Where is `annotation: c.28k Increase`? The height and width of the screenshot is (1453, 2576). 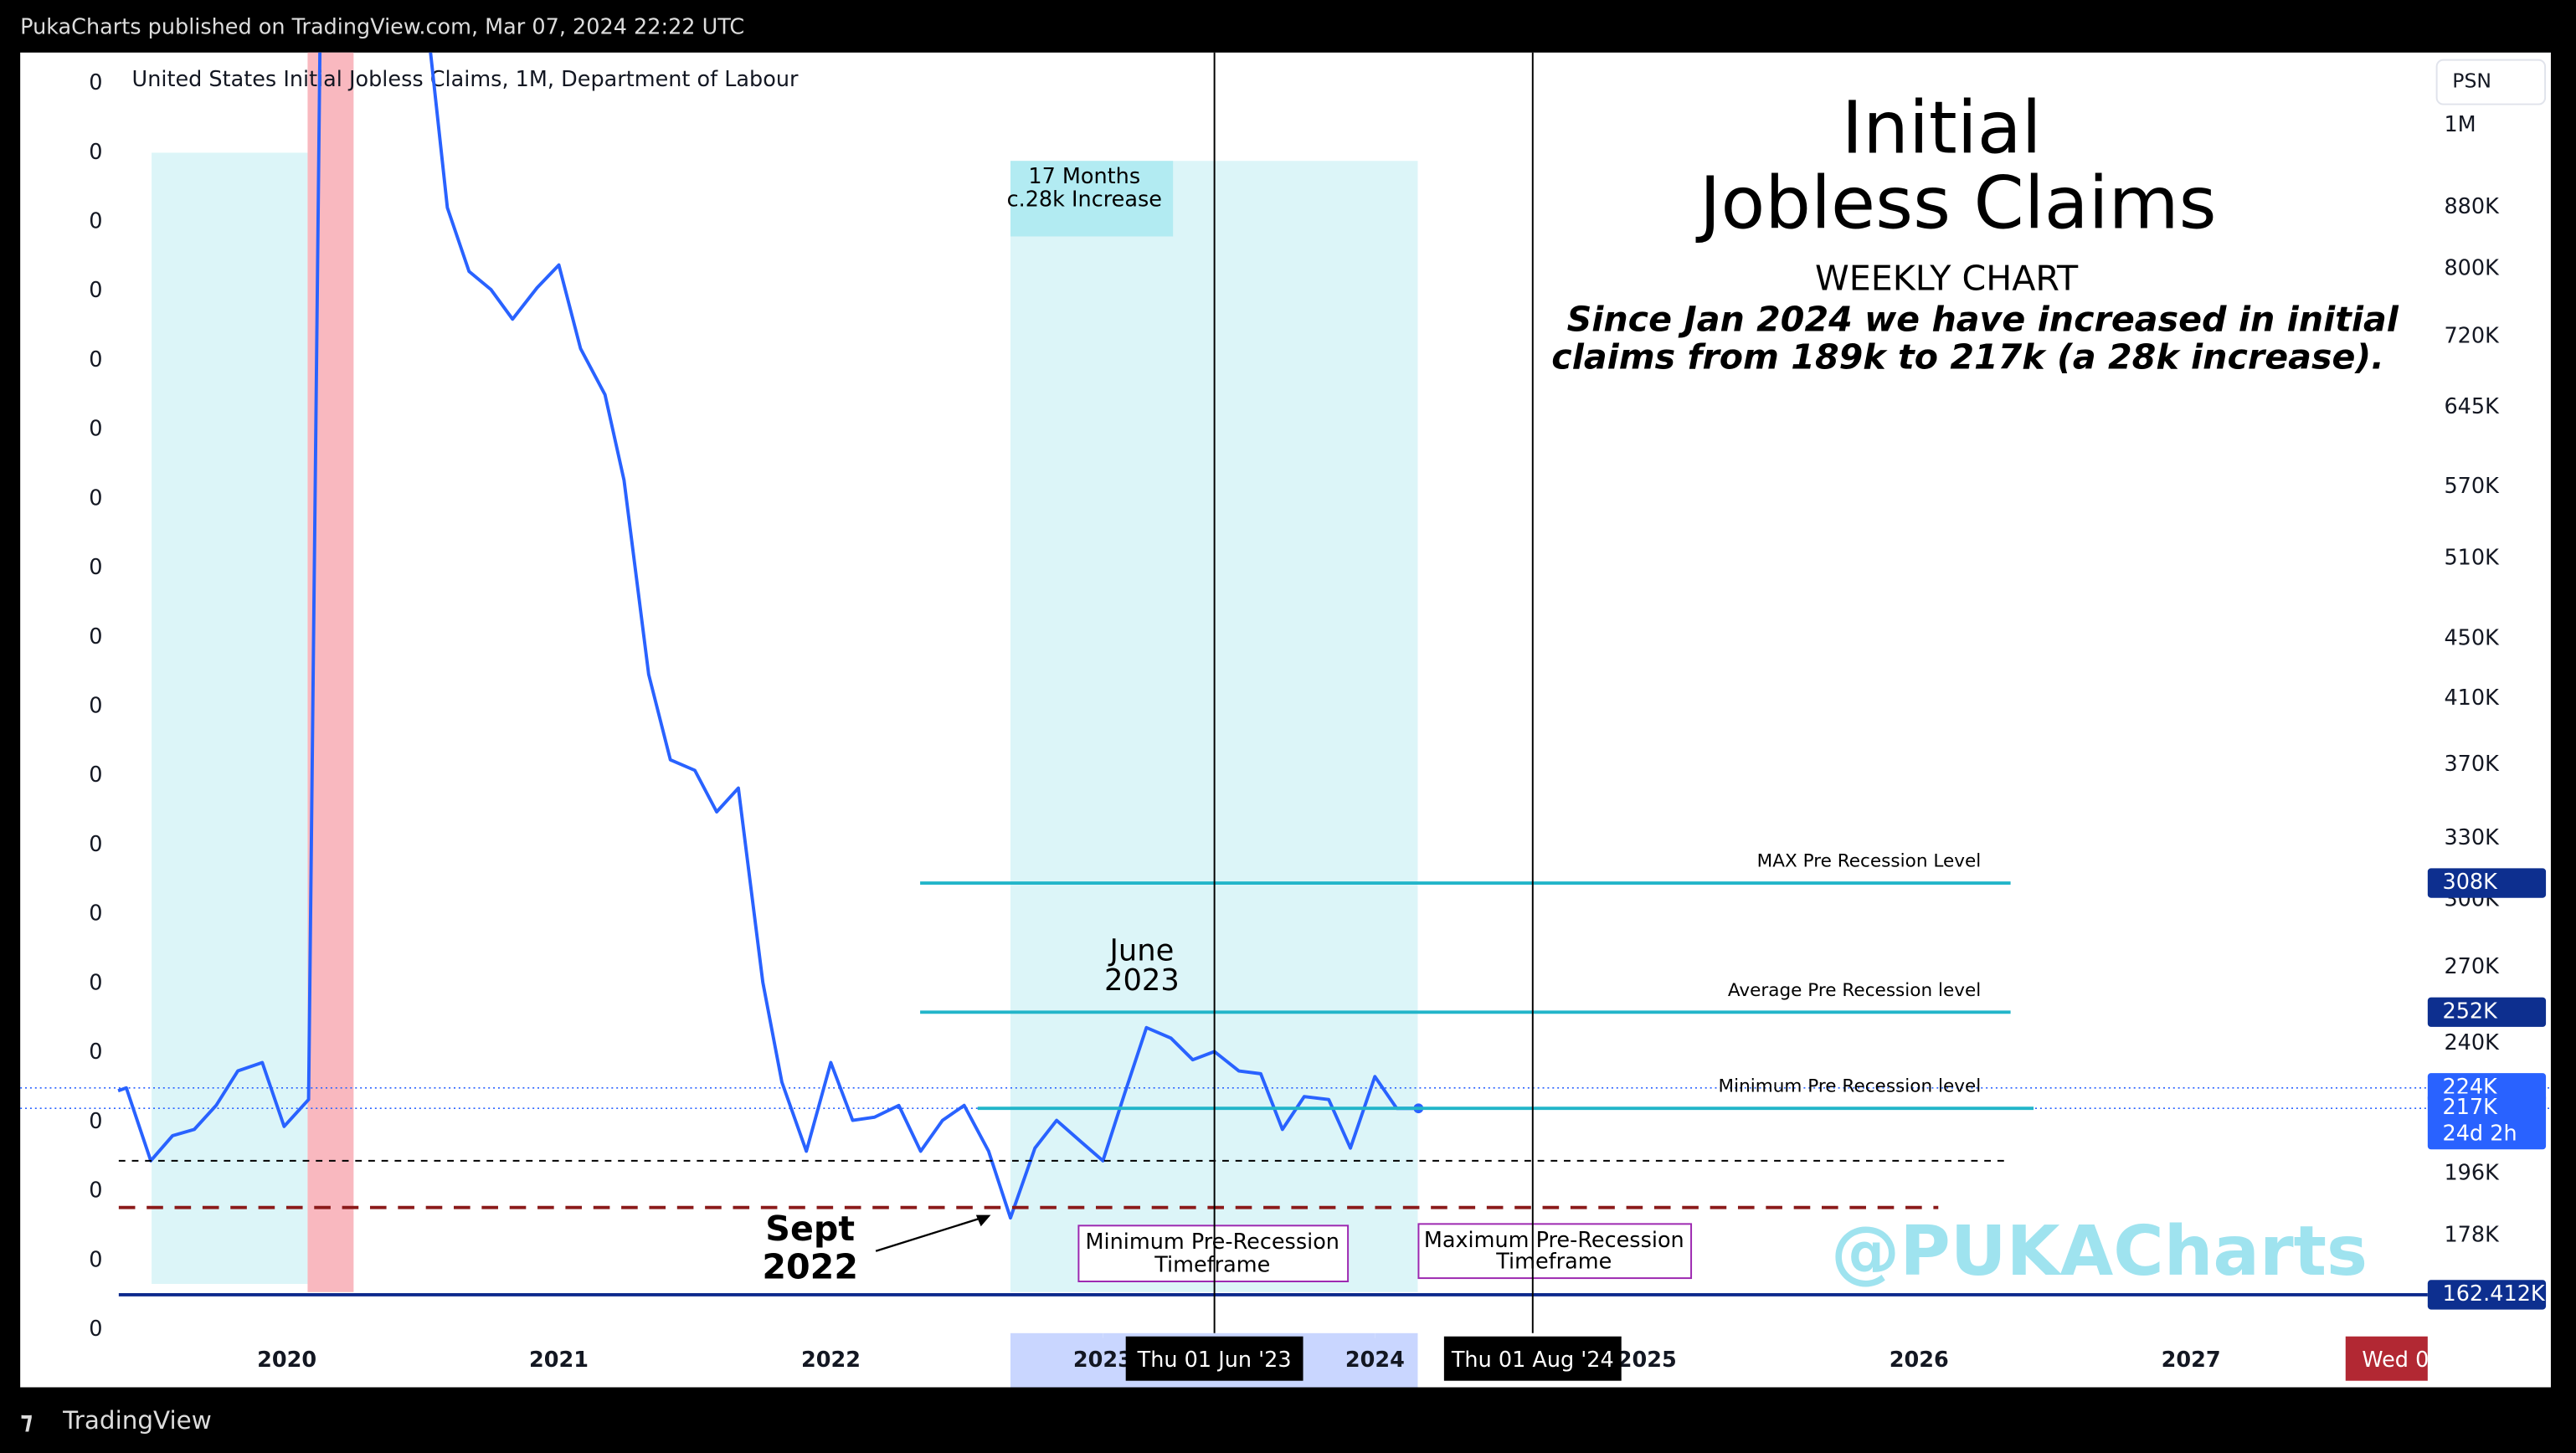 annotation: c.28k Increase is located at coordinates (1084, 199).